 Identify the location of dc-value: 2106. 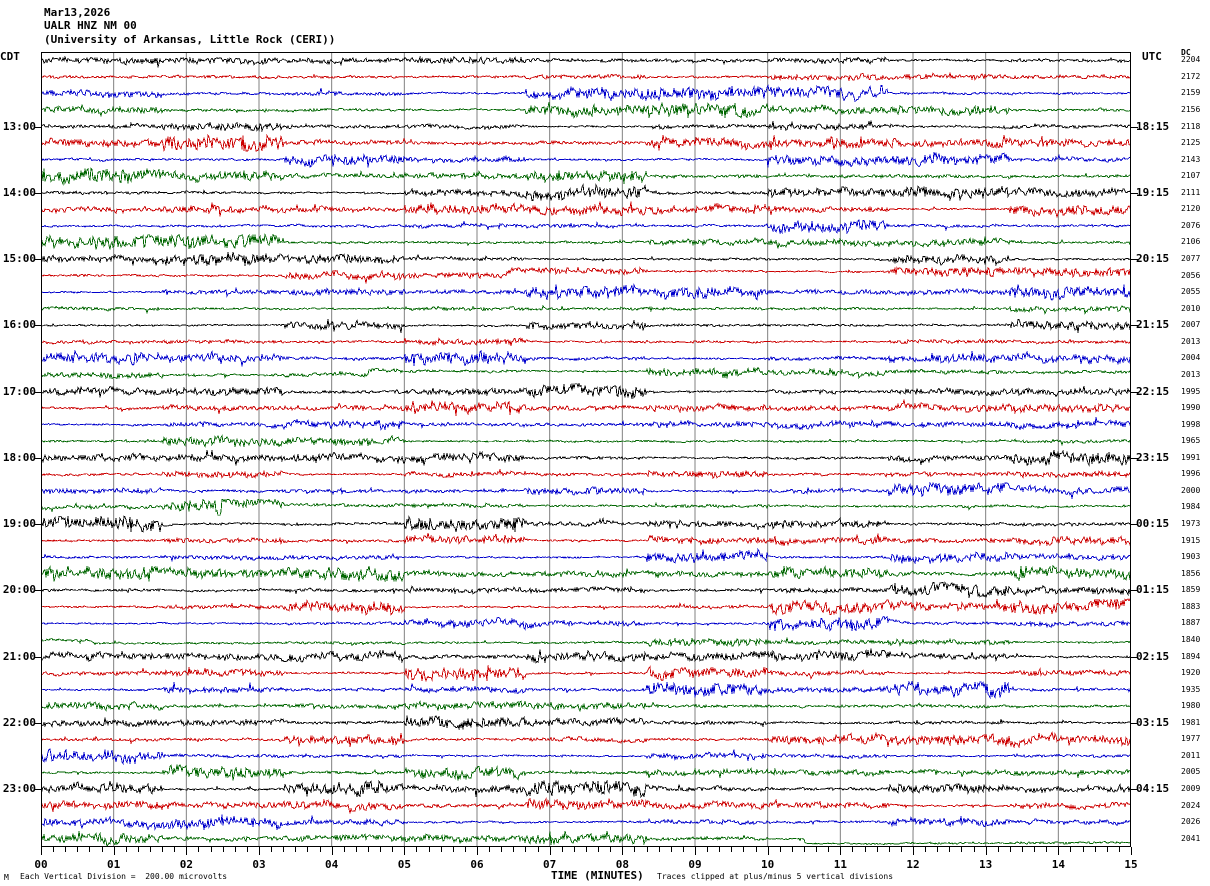
(1191, 242).